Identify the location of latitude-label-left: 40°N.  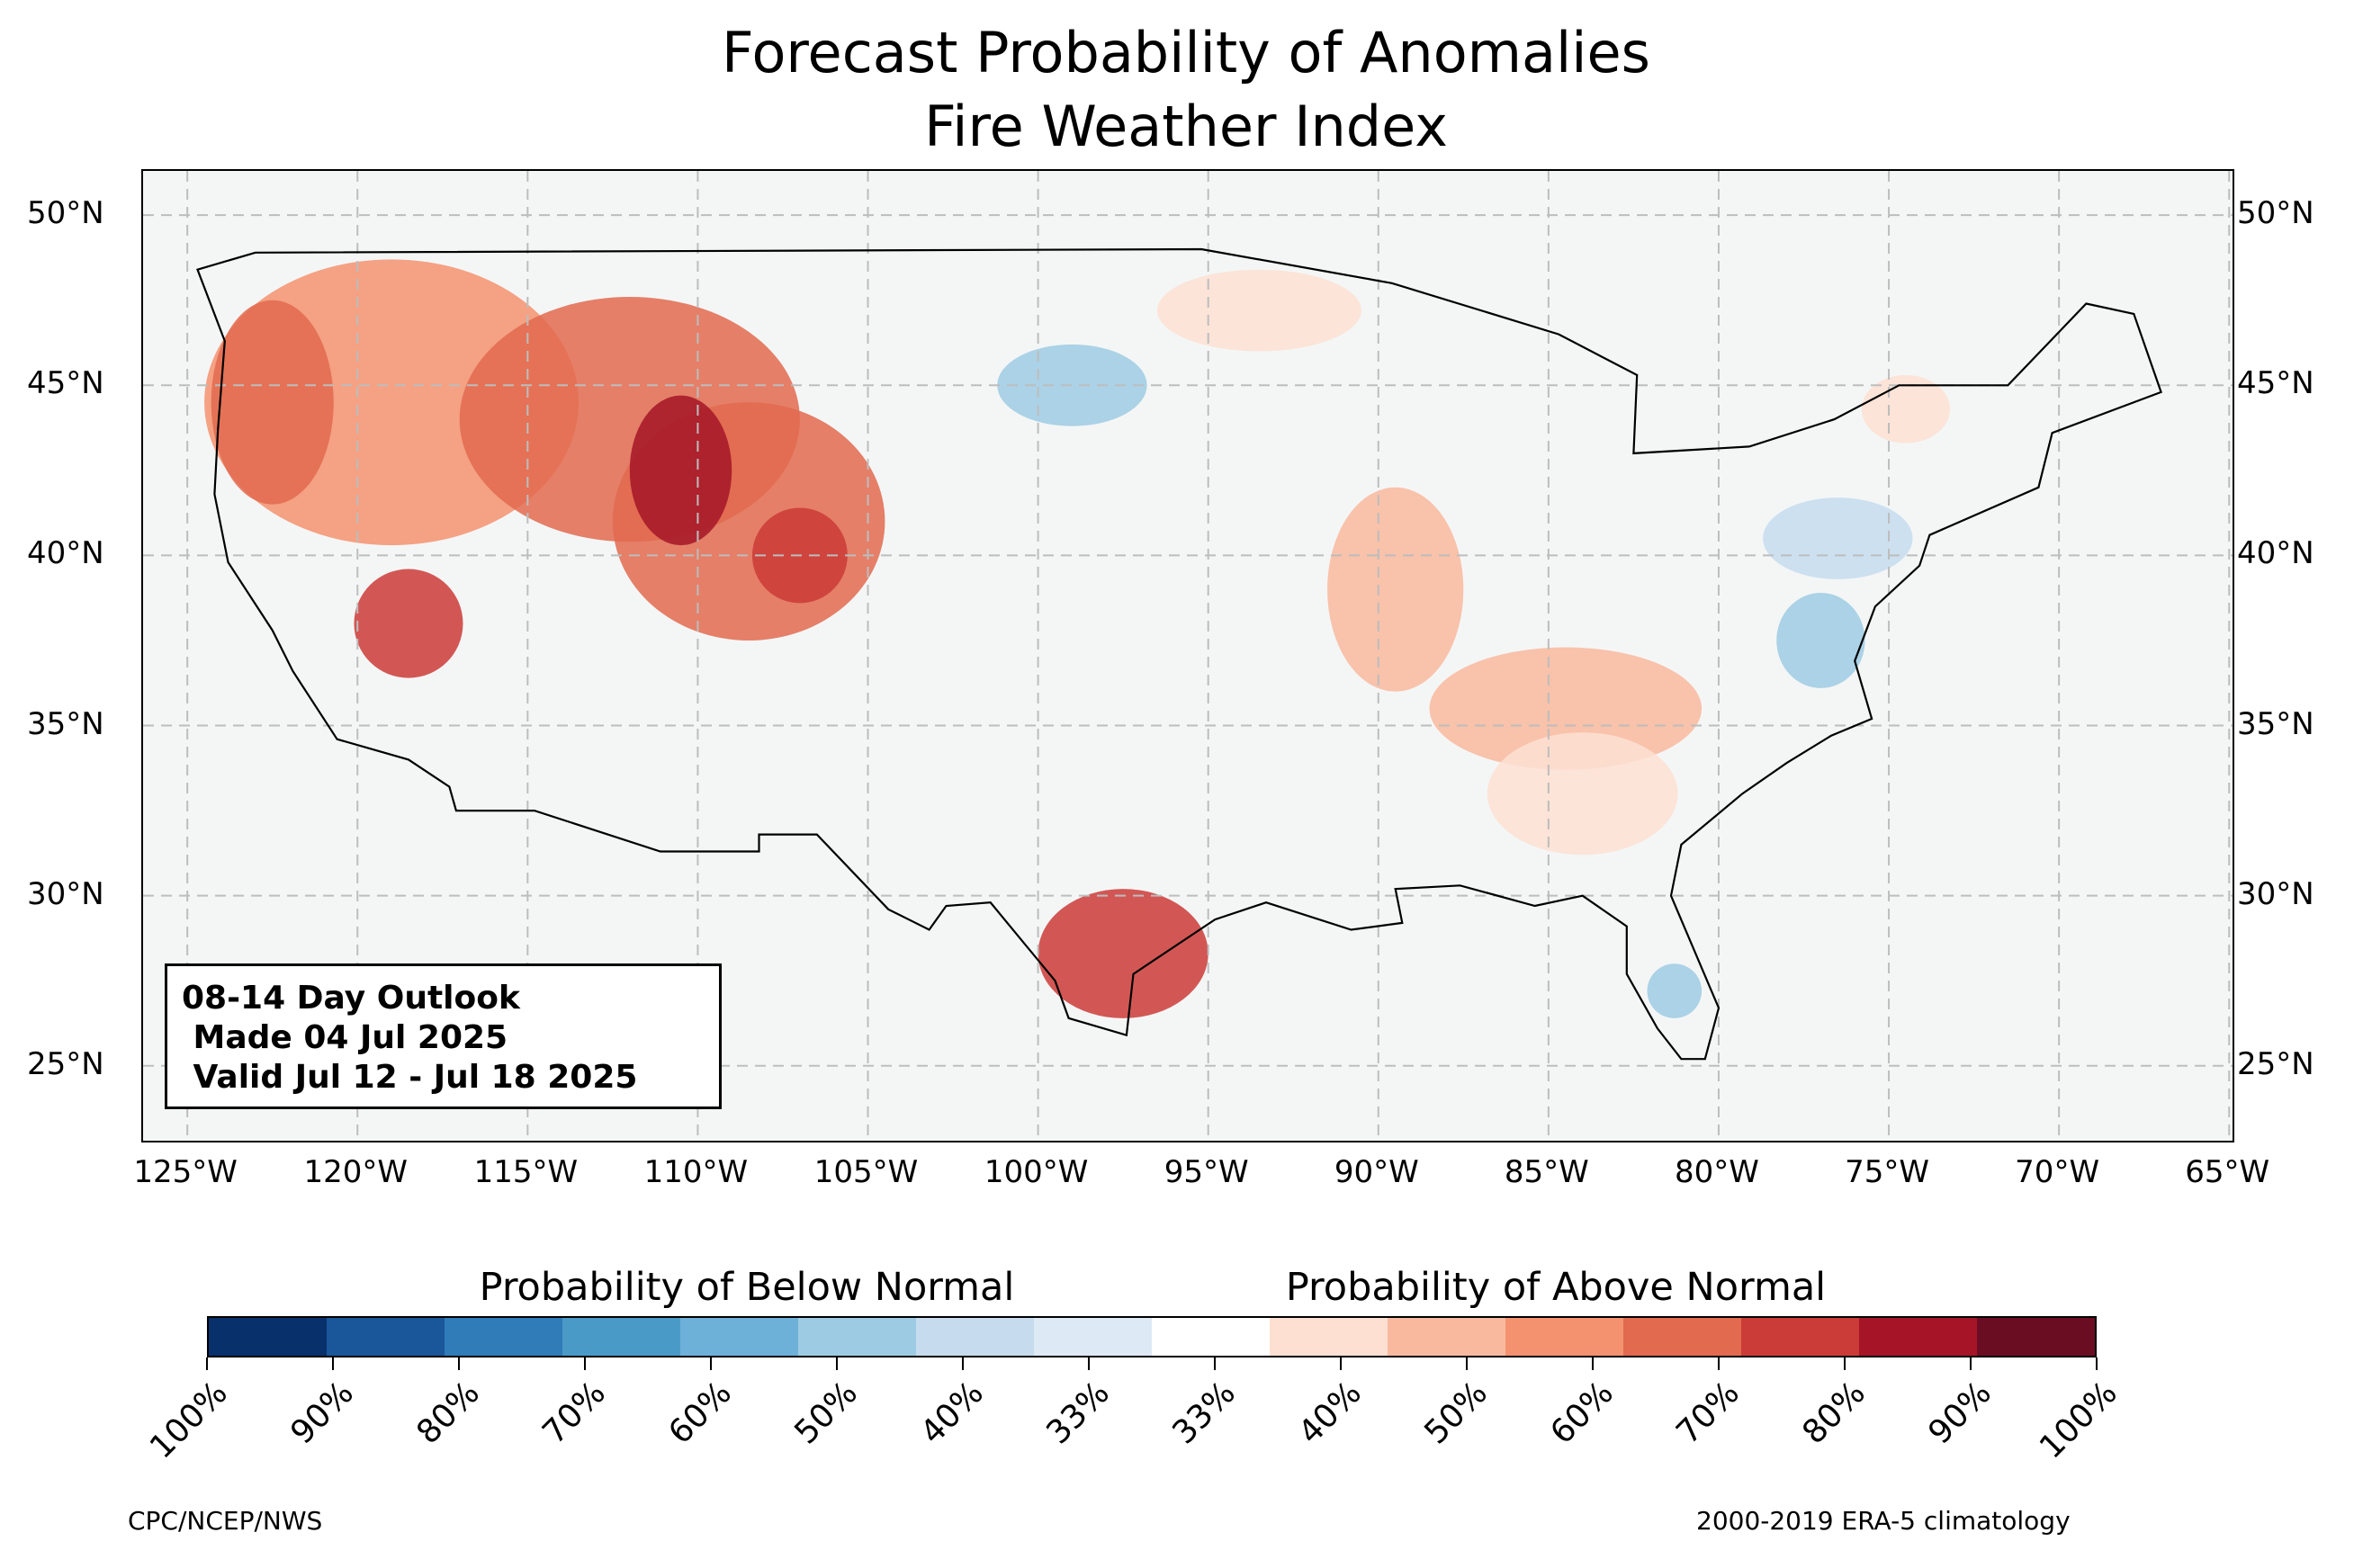
(65, 553).